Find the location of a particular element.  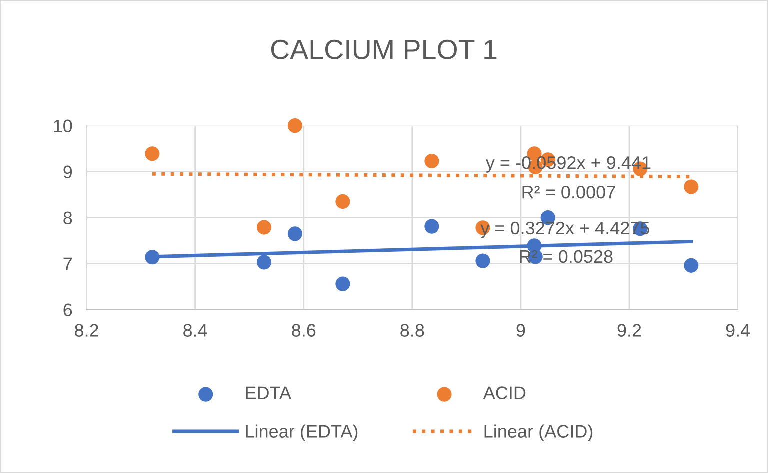

y-tick-label: 10 is located at coordinates (63, 126).